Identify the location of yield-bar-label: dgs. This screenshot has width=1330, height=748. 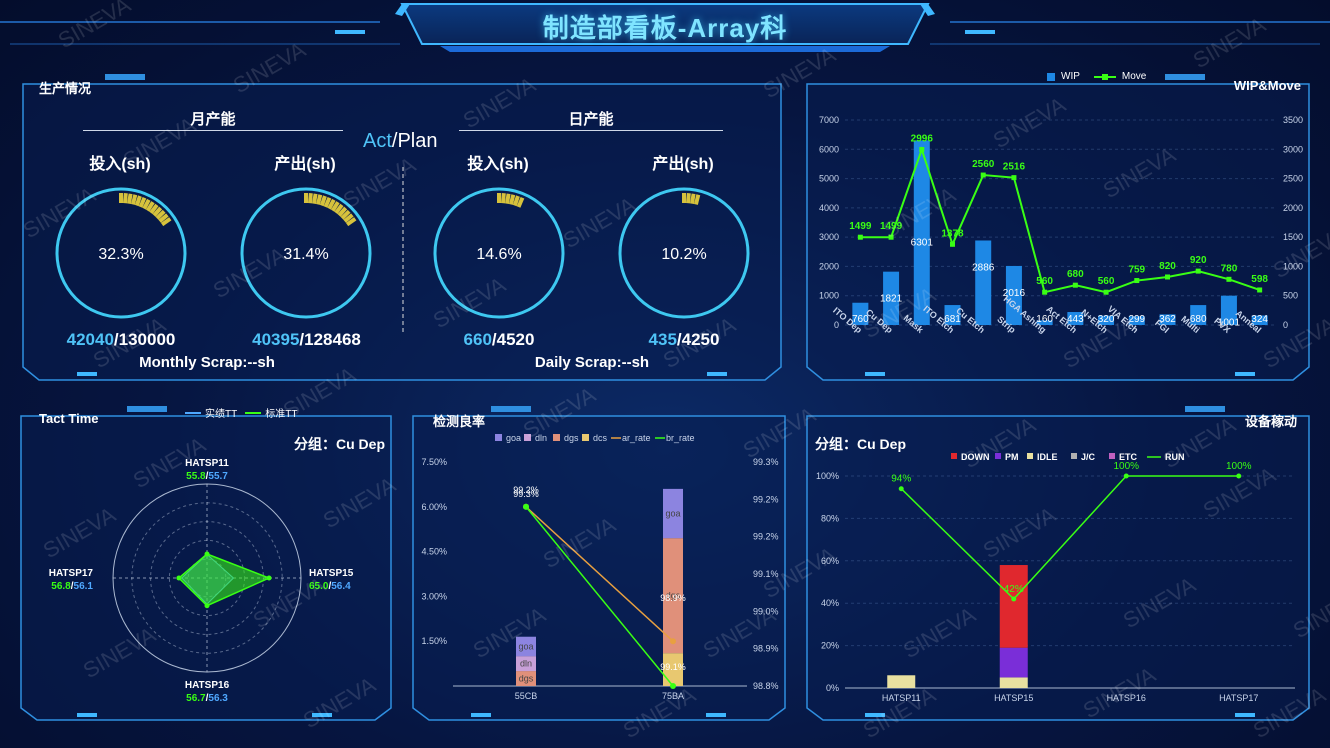
(673, 596).